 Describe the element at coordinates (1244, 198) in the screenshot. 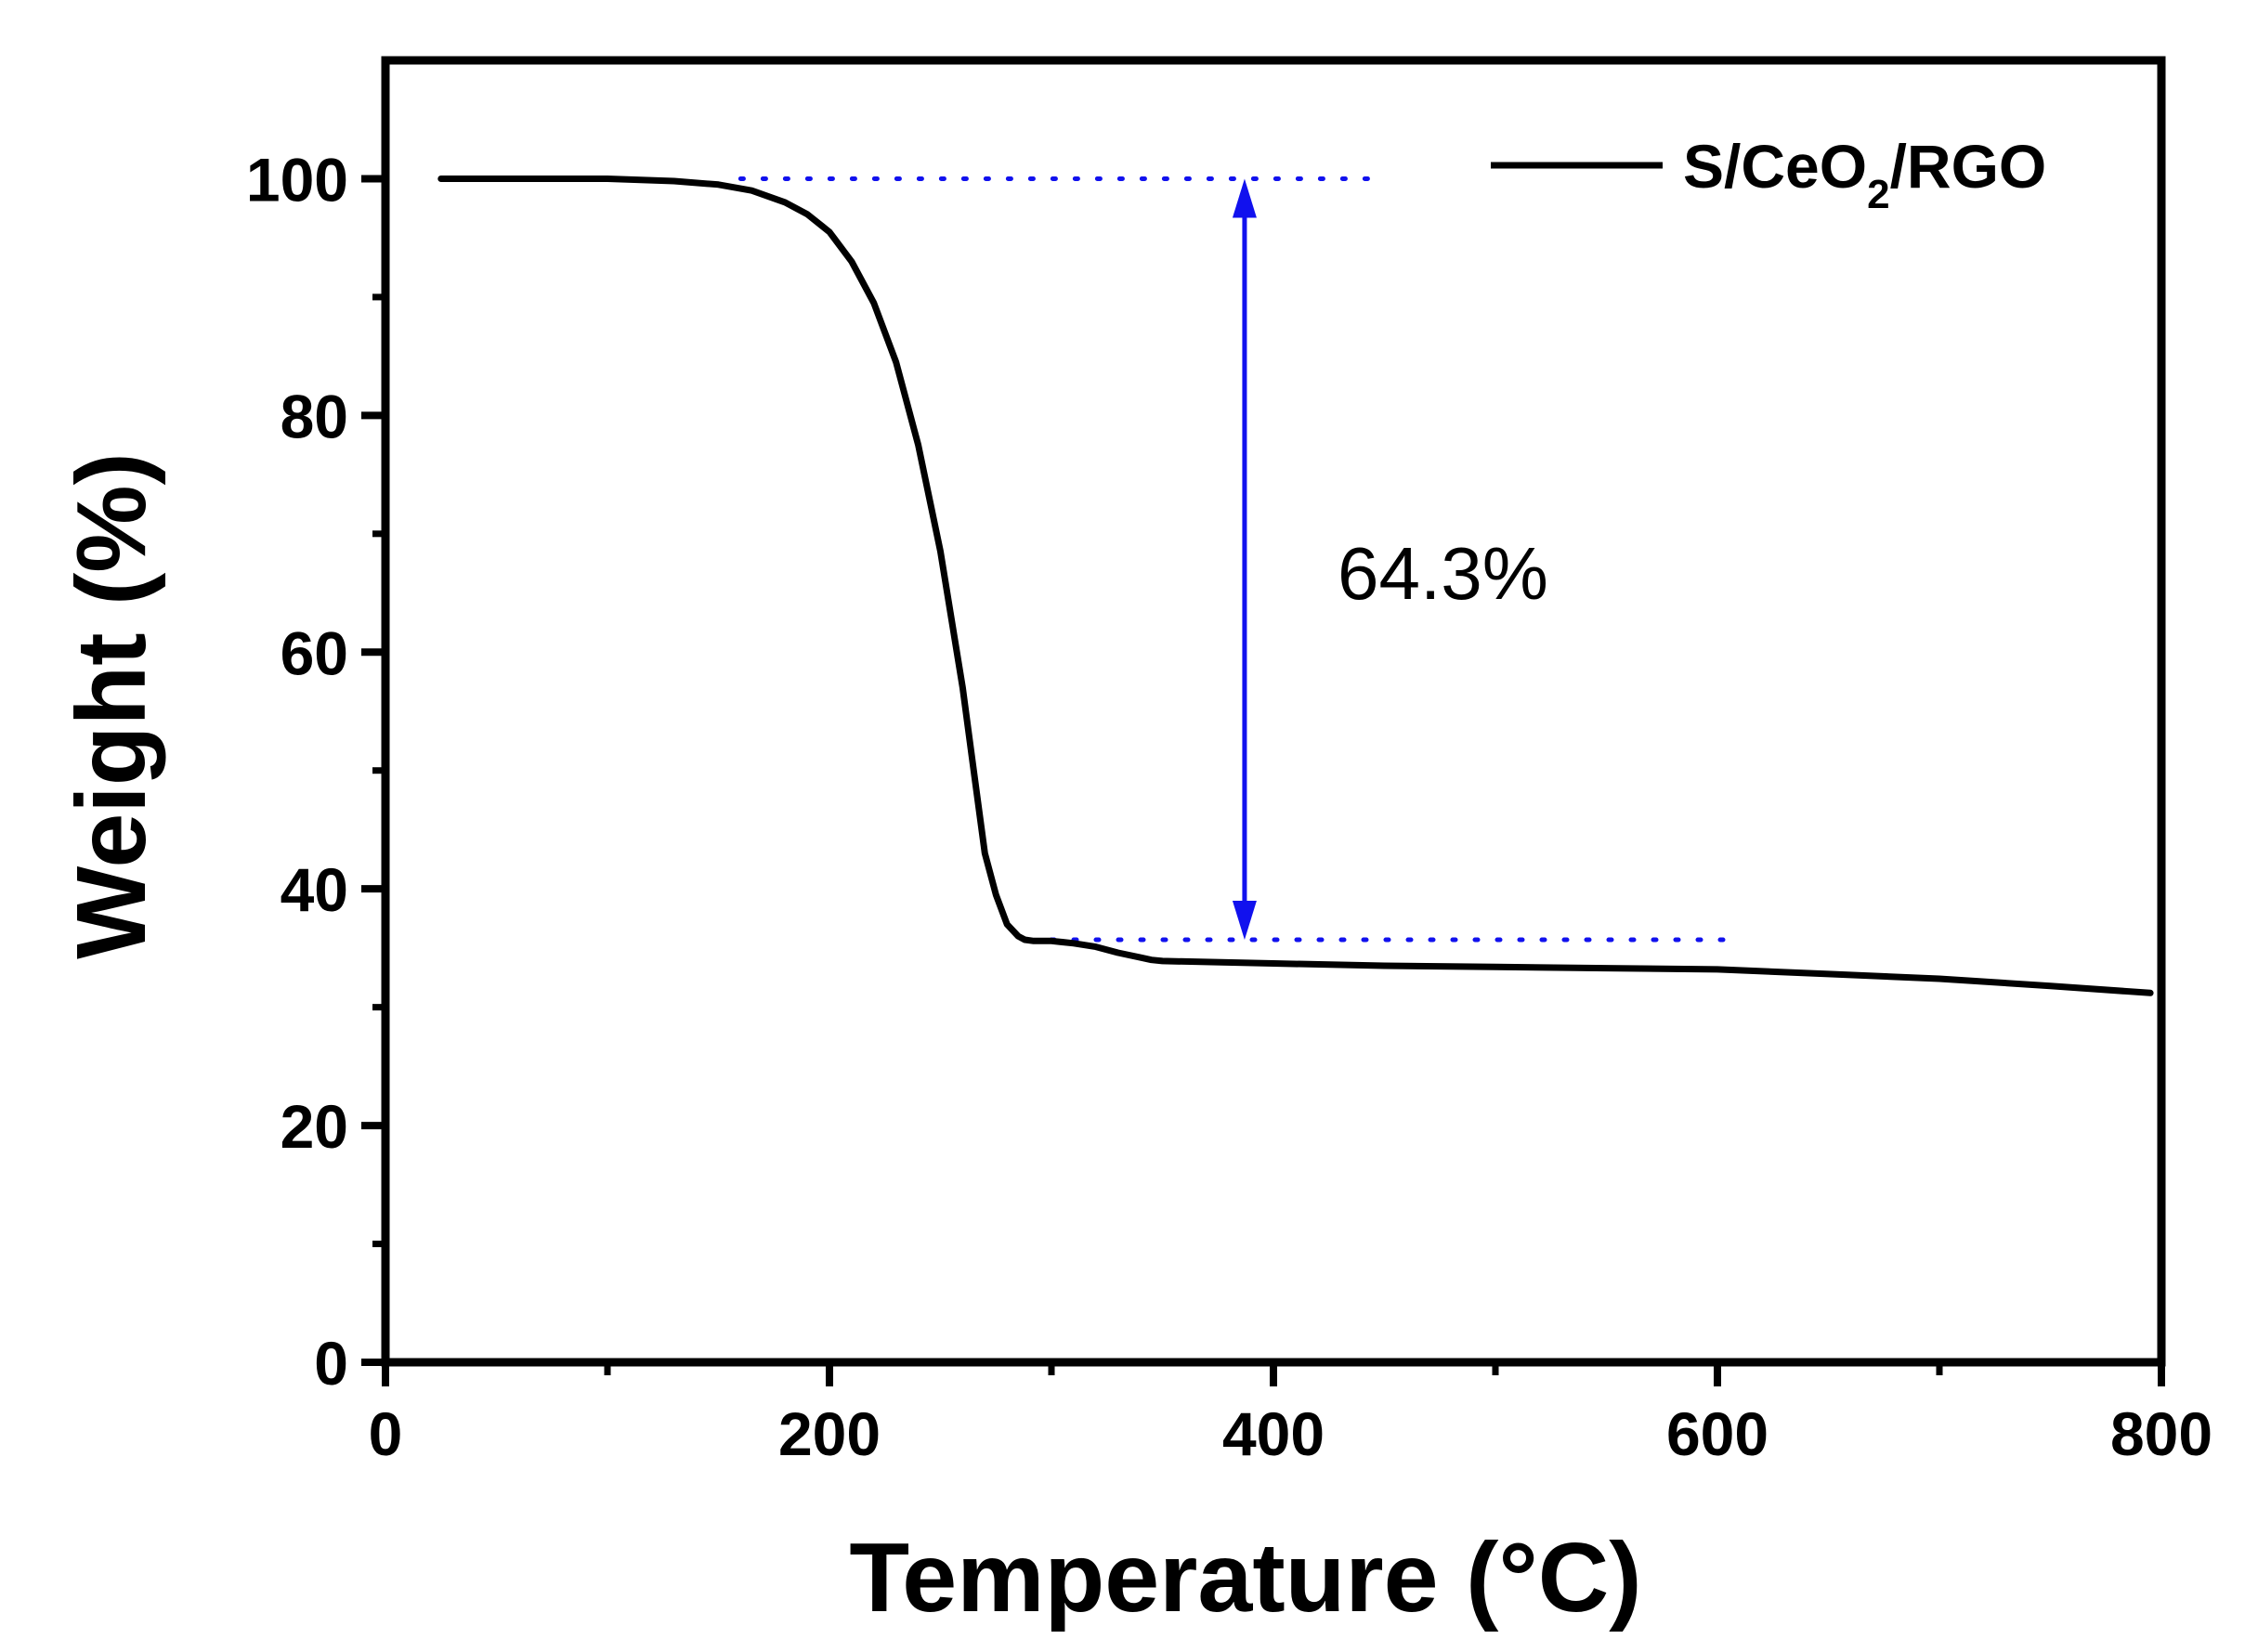

I see `arrow-head-top` at that location.